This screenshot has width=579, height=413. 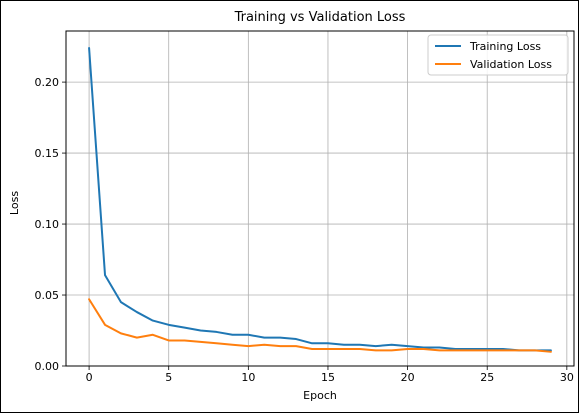 What do you see at coordinates (328, 377) in the screenshot?
I see `x-tick-label: 15` at bounding box center [328, 377].